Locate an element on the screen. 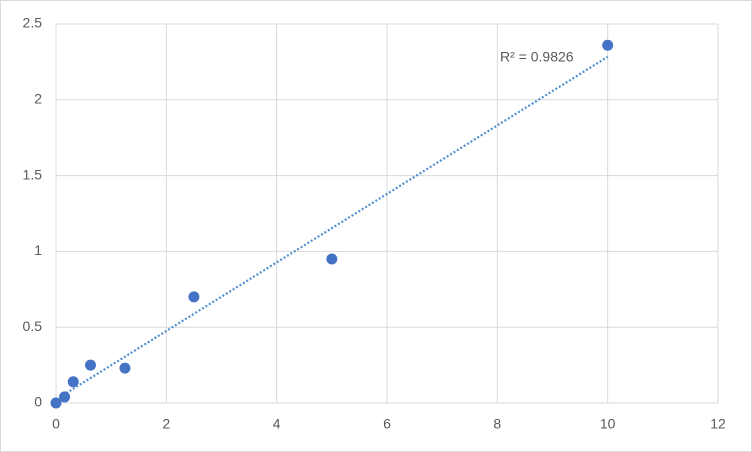 Image resolution: width=752 pixels, height=452 pixels. x-tick-label: 2 is located at coordinates (166, 424).